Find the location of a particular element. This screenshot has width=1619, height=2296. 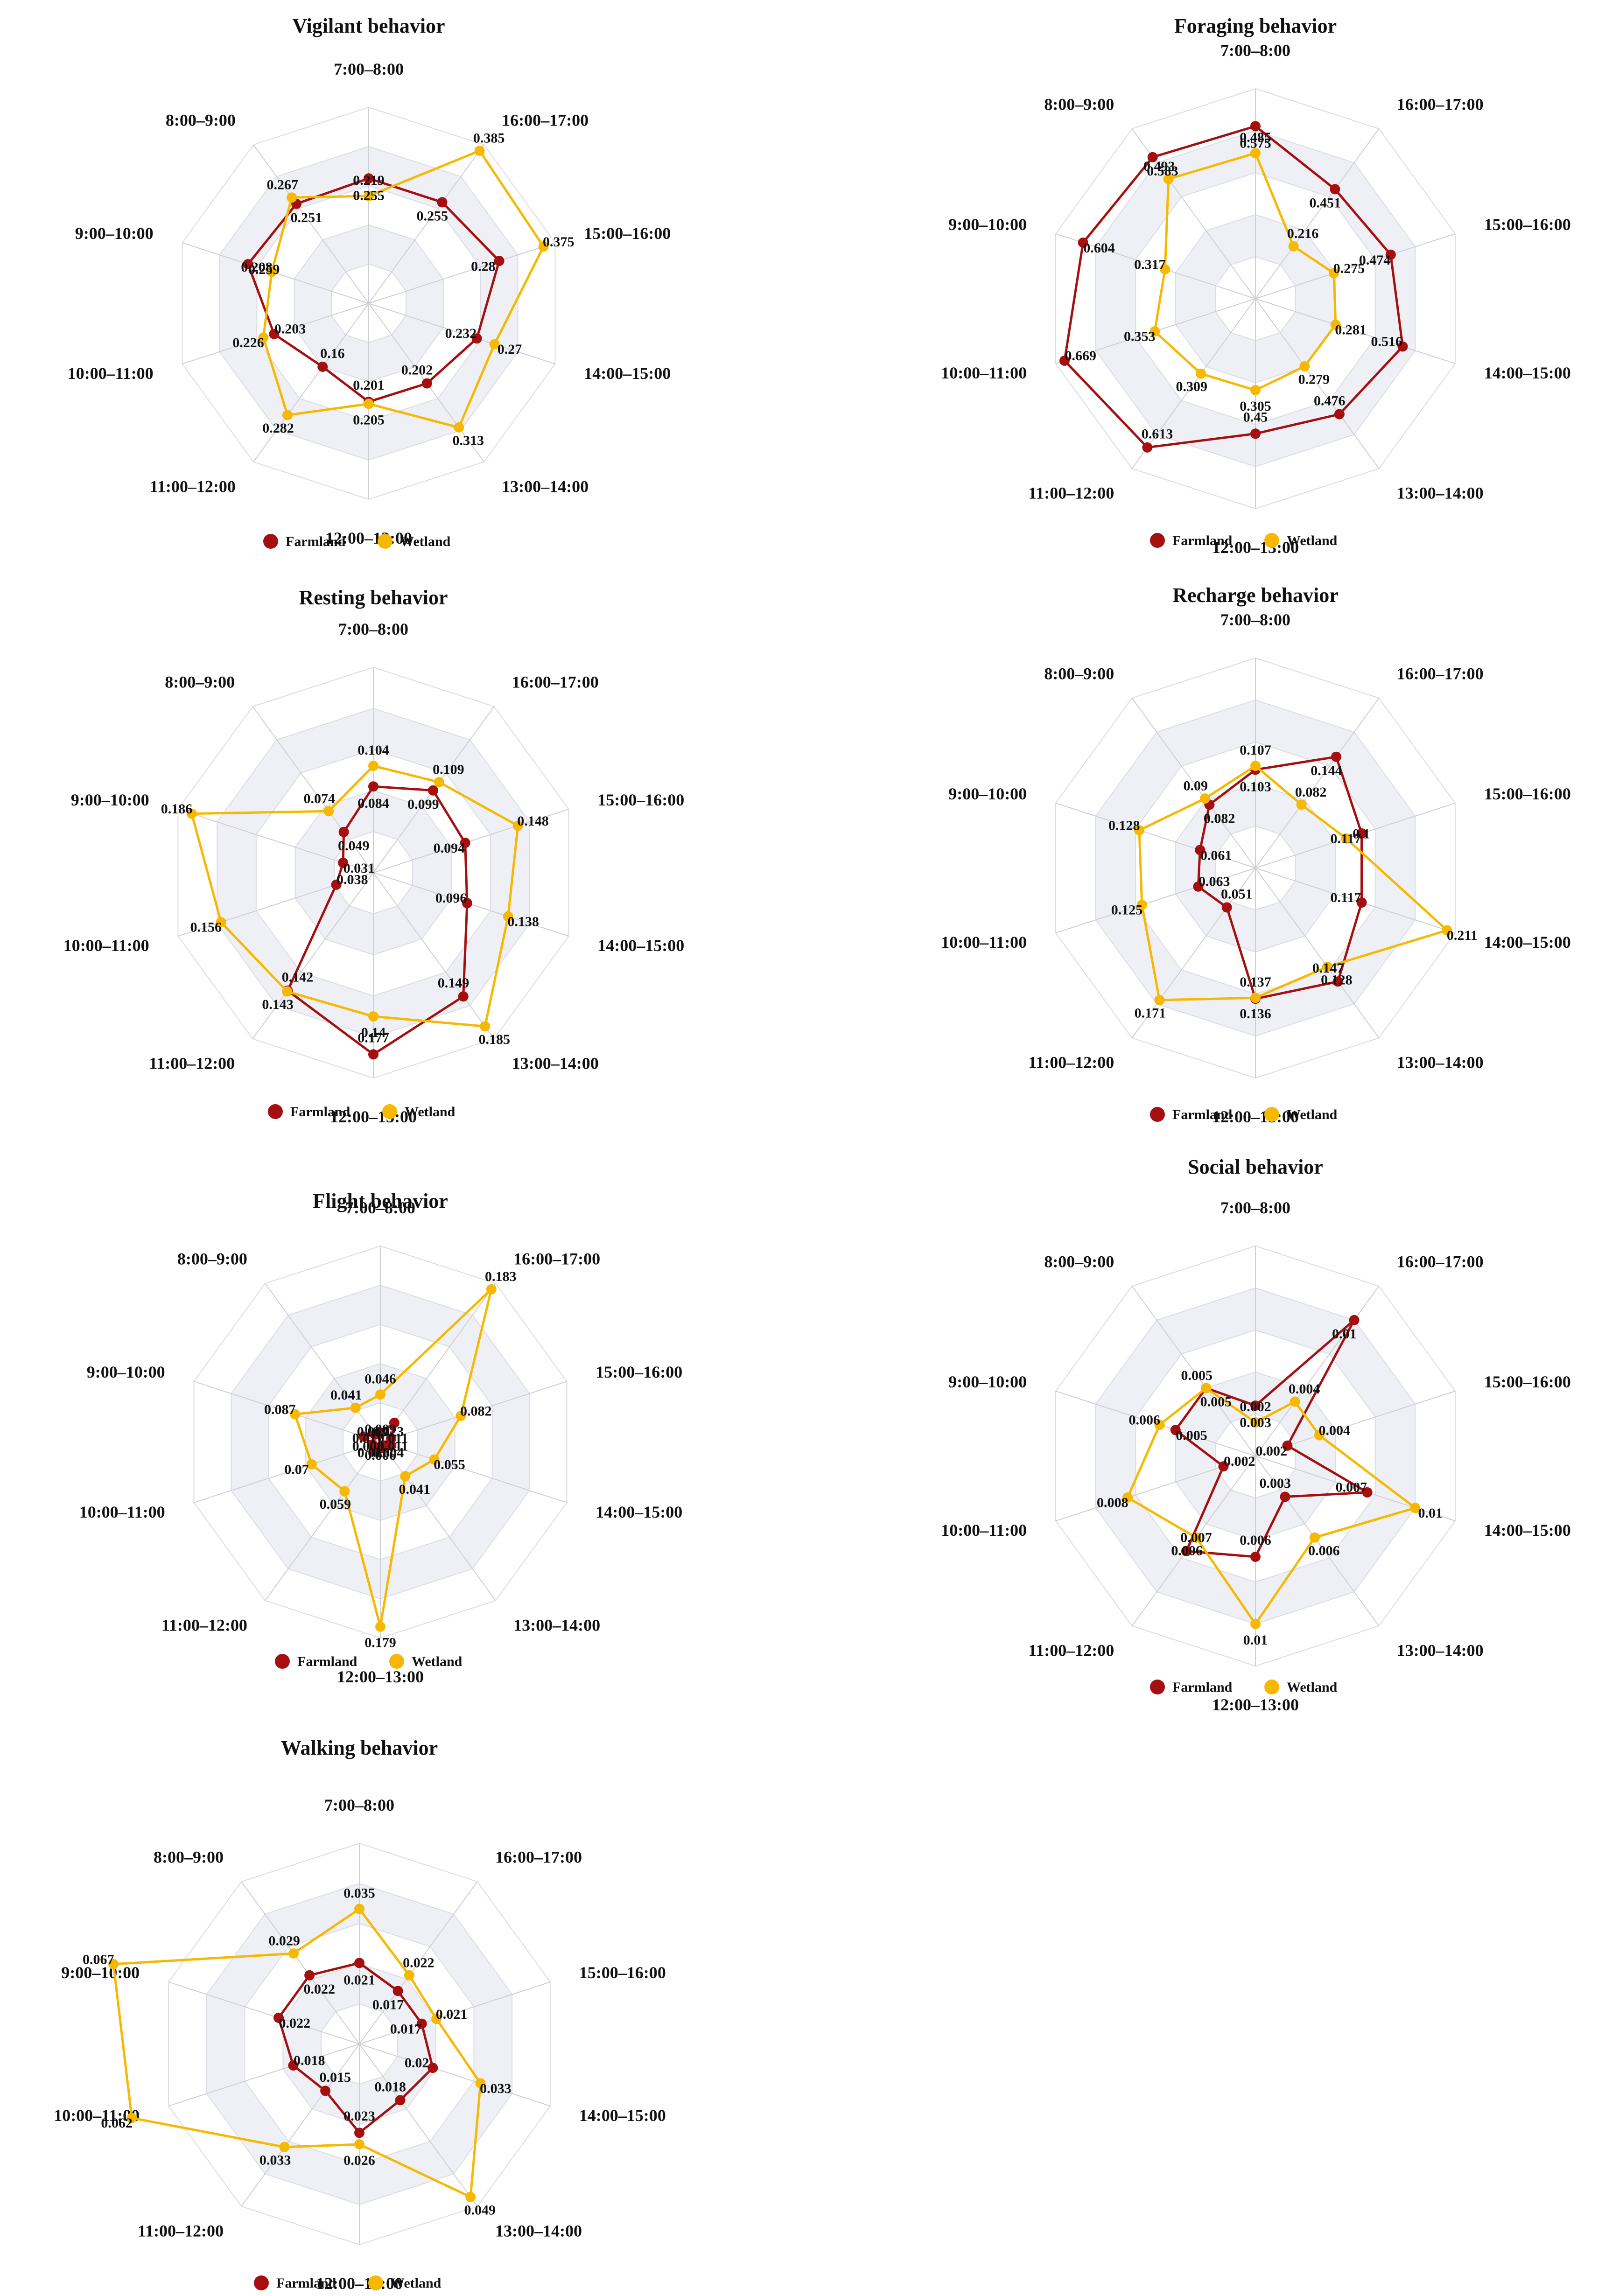

data-label-wetland: 0.006 is located at coordinates (1144, 1420).